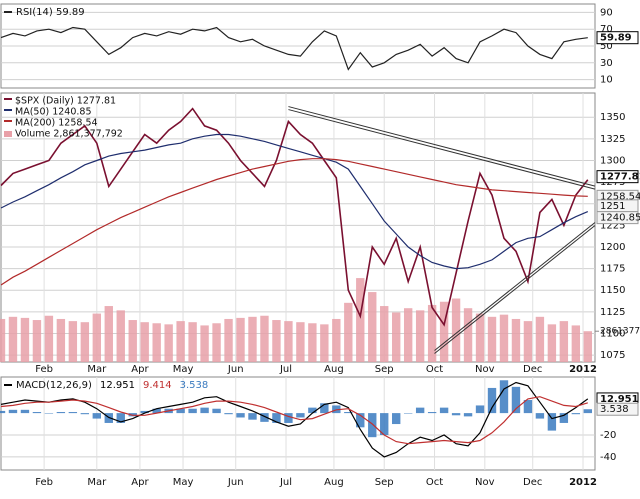 The width and height of the screenshot is (640, 499). I want to click on legend-label: MA(50) 1240.85, so click(53, 112).